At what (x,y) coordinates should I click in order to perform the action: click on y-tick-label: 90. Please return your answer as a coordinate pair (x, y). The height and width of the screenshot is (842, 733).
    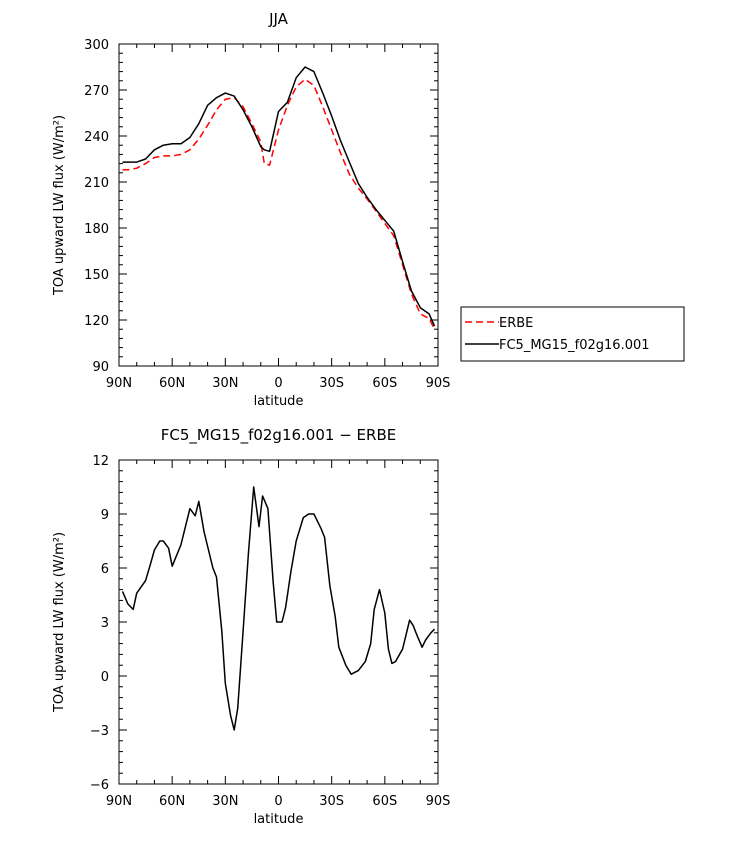
    Looking at the image, I should click on (100, 367).